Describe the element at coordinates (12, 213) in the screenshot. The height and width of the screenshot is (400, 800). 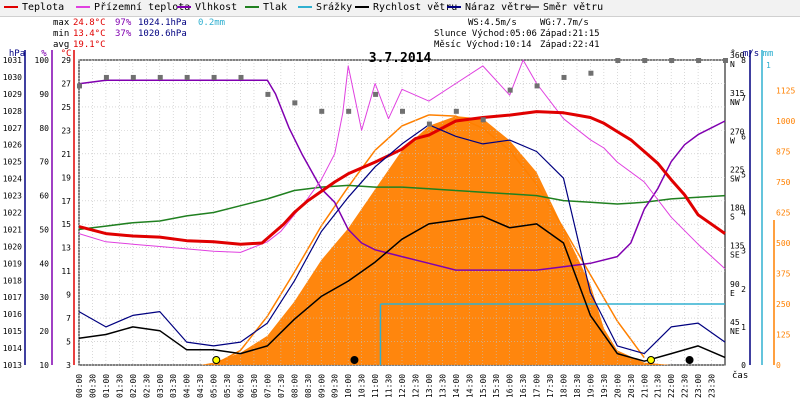
I see `axis-tick-hpa: 1022` at that location.